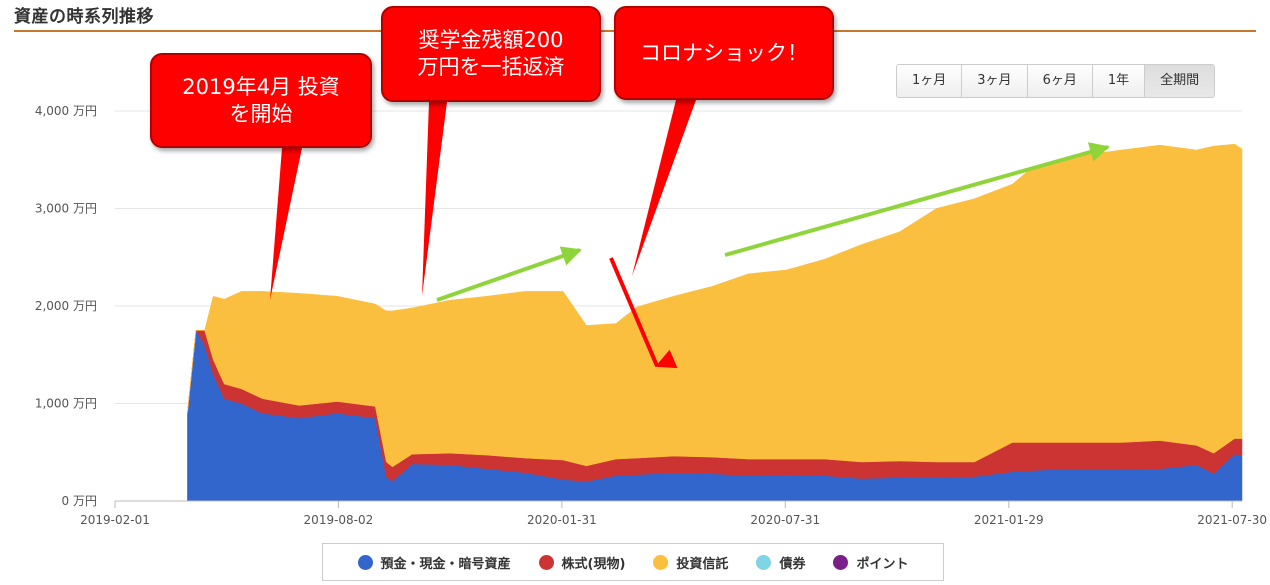  What do you see at coordinates (115, 520) in the screenshot?
I see `x-tick-label: 2019-02-01` at bounding box center [115, 520].